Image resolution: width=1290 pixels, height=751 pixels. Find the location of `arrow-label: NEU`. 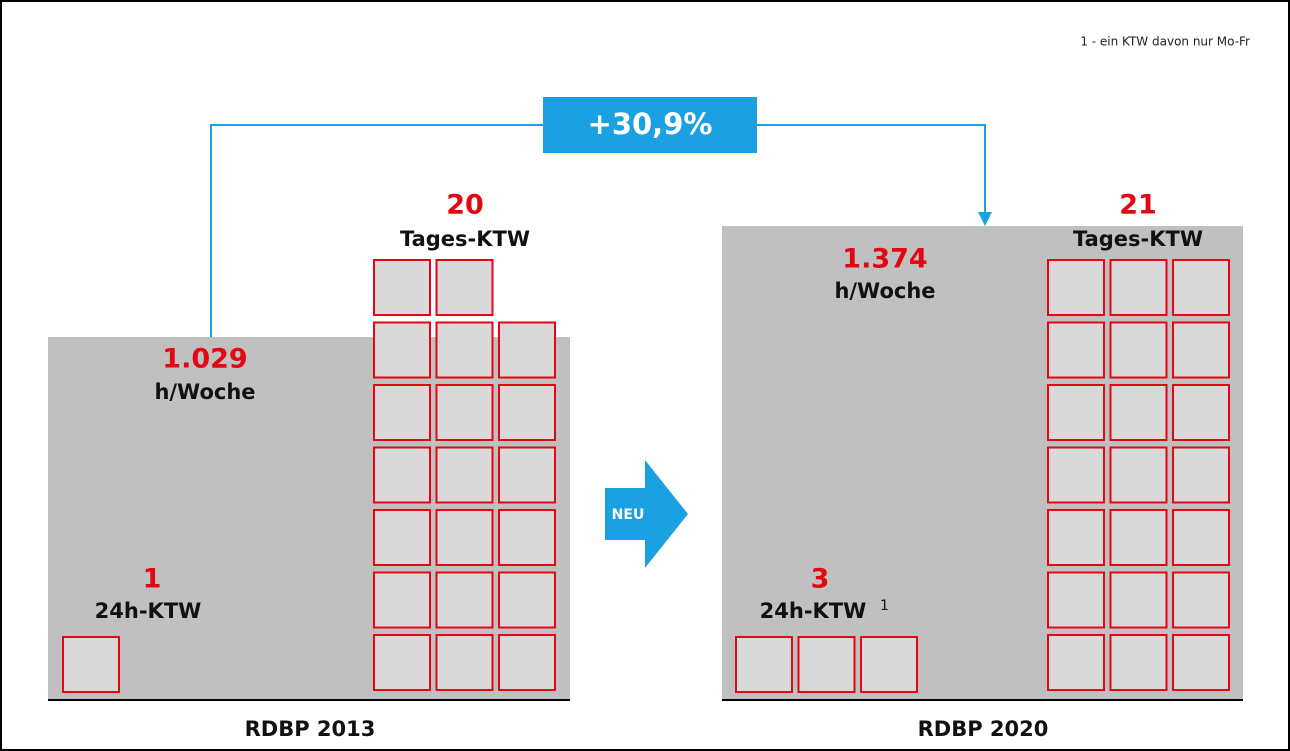

arrow-label: NEU is located at coordinates (628, 515).